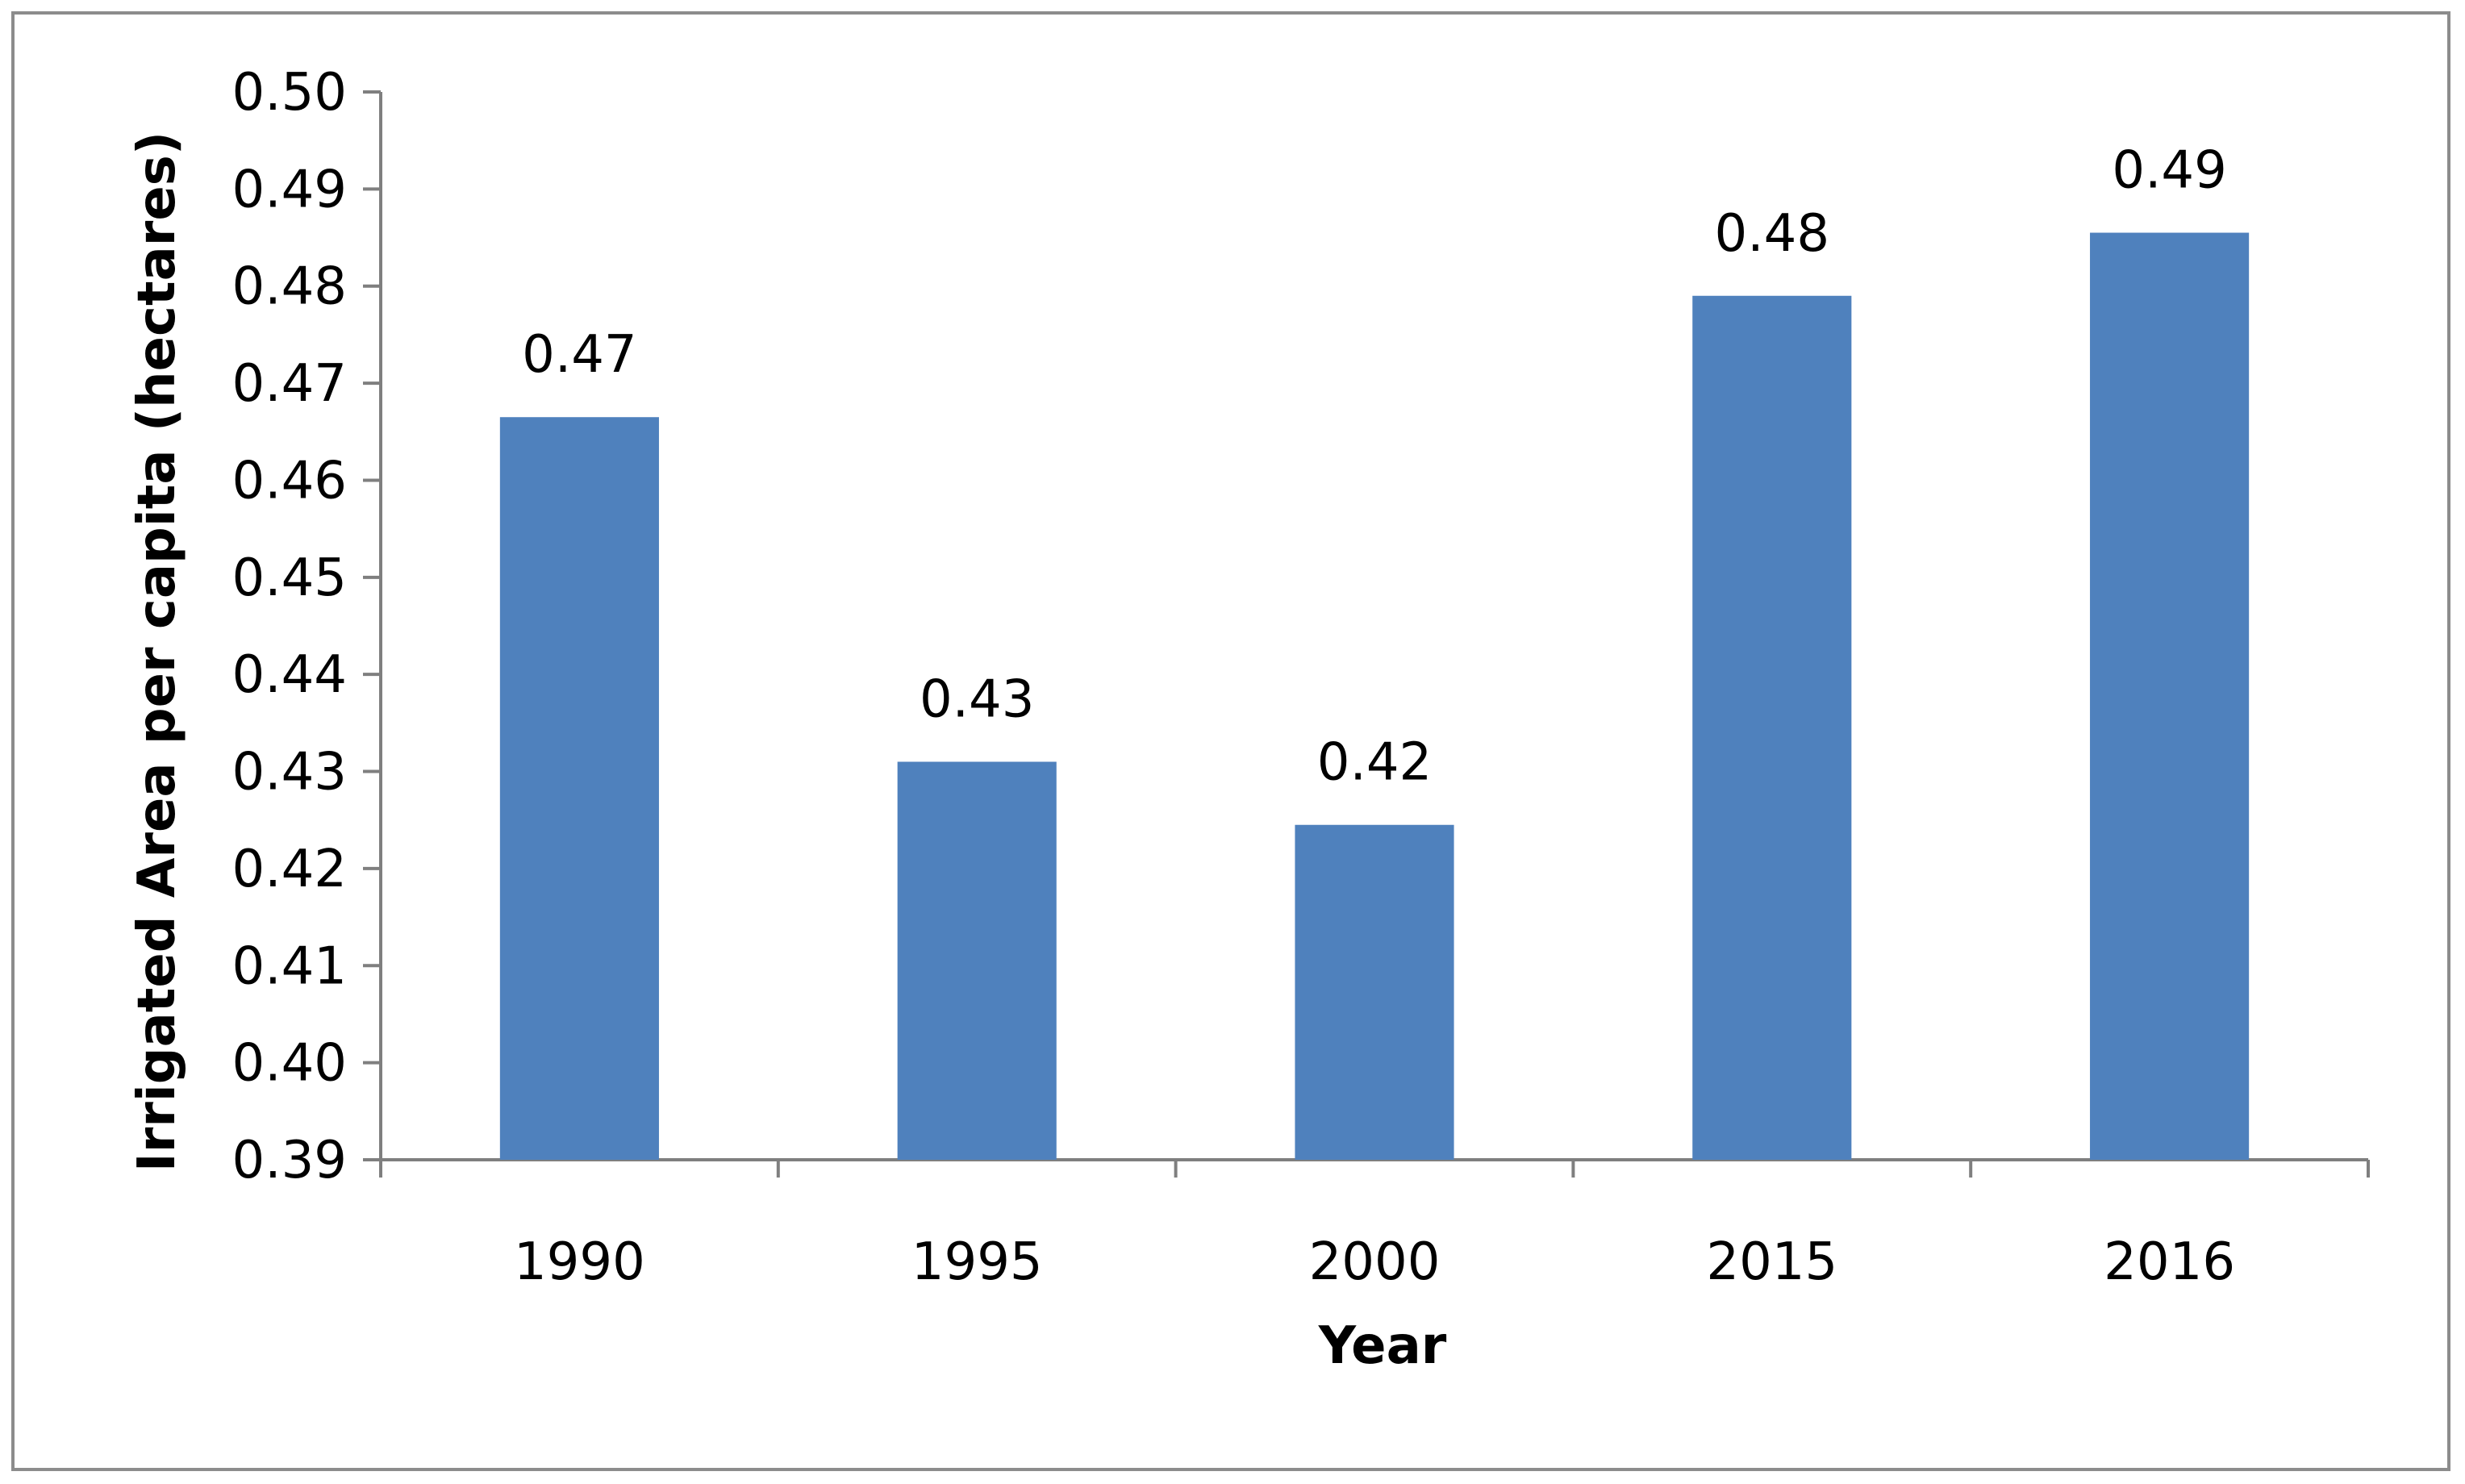 Image resolution: width=2465 pixels, height=1484 pixels. Describe the element at coordinates (290, 773) in the screenshot. I see `y-tick-label: 0.43` at that location.